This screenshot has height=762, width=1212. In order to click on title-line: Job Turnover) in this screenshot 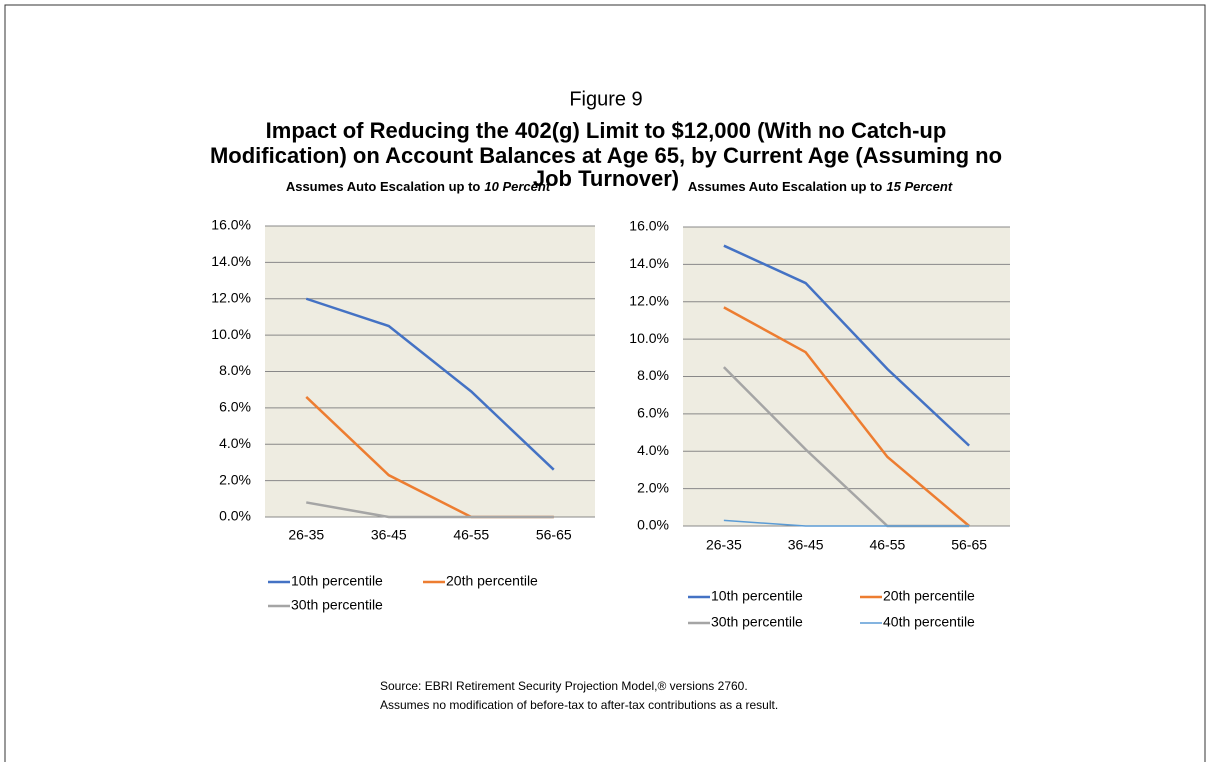, I will do `click(606, 178)`.